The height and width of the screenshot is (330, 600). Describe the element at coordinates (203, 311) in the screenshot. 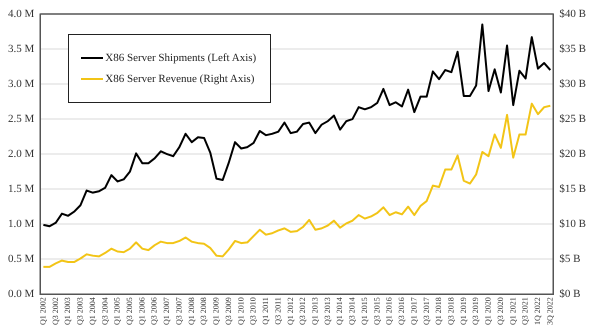

I see `x-tick-label: Q3 2008` at that location.